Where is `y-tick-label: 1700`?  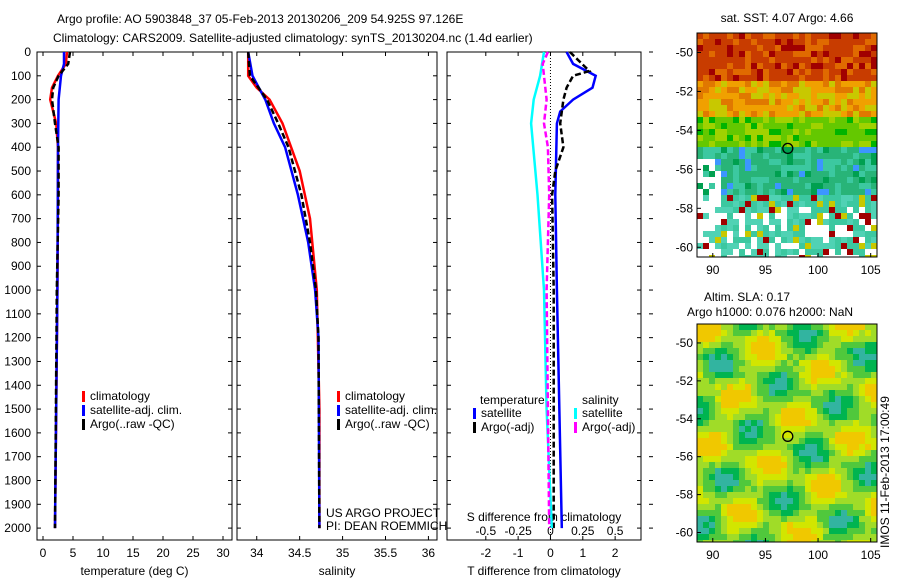
y-tick-label: 1700 is located at coordinates (17, 457).